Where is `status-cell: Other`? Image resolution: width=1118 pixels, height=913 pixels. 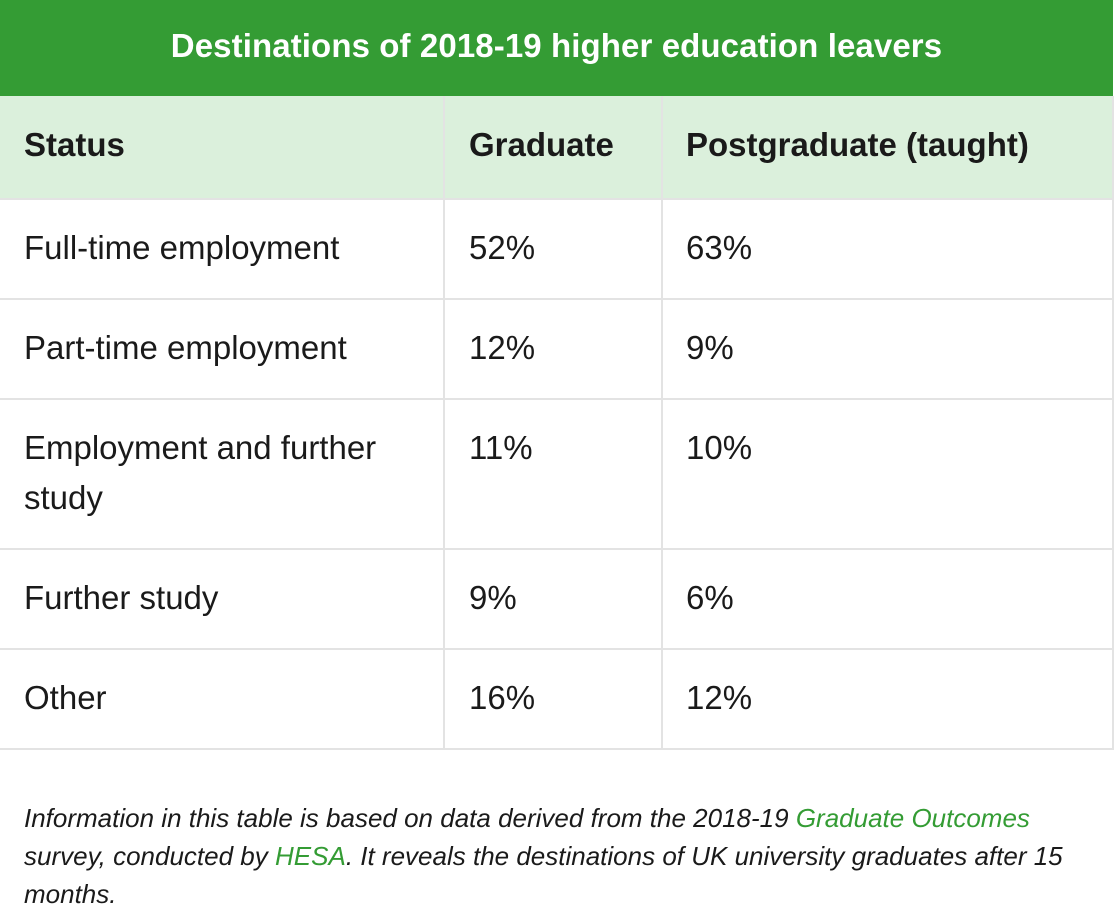
status-cell: Other is located at coordinates (222, 699).